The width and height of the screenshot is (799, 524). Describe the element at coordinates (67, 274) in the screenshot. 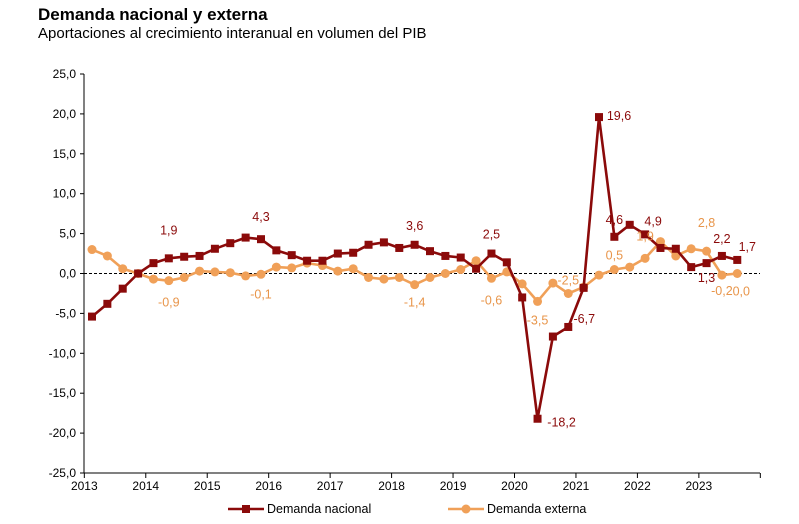

I see `y-tick-label: 0,0` at that location.